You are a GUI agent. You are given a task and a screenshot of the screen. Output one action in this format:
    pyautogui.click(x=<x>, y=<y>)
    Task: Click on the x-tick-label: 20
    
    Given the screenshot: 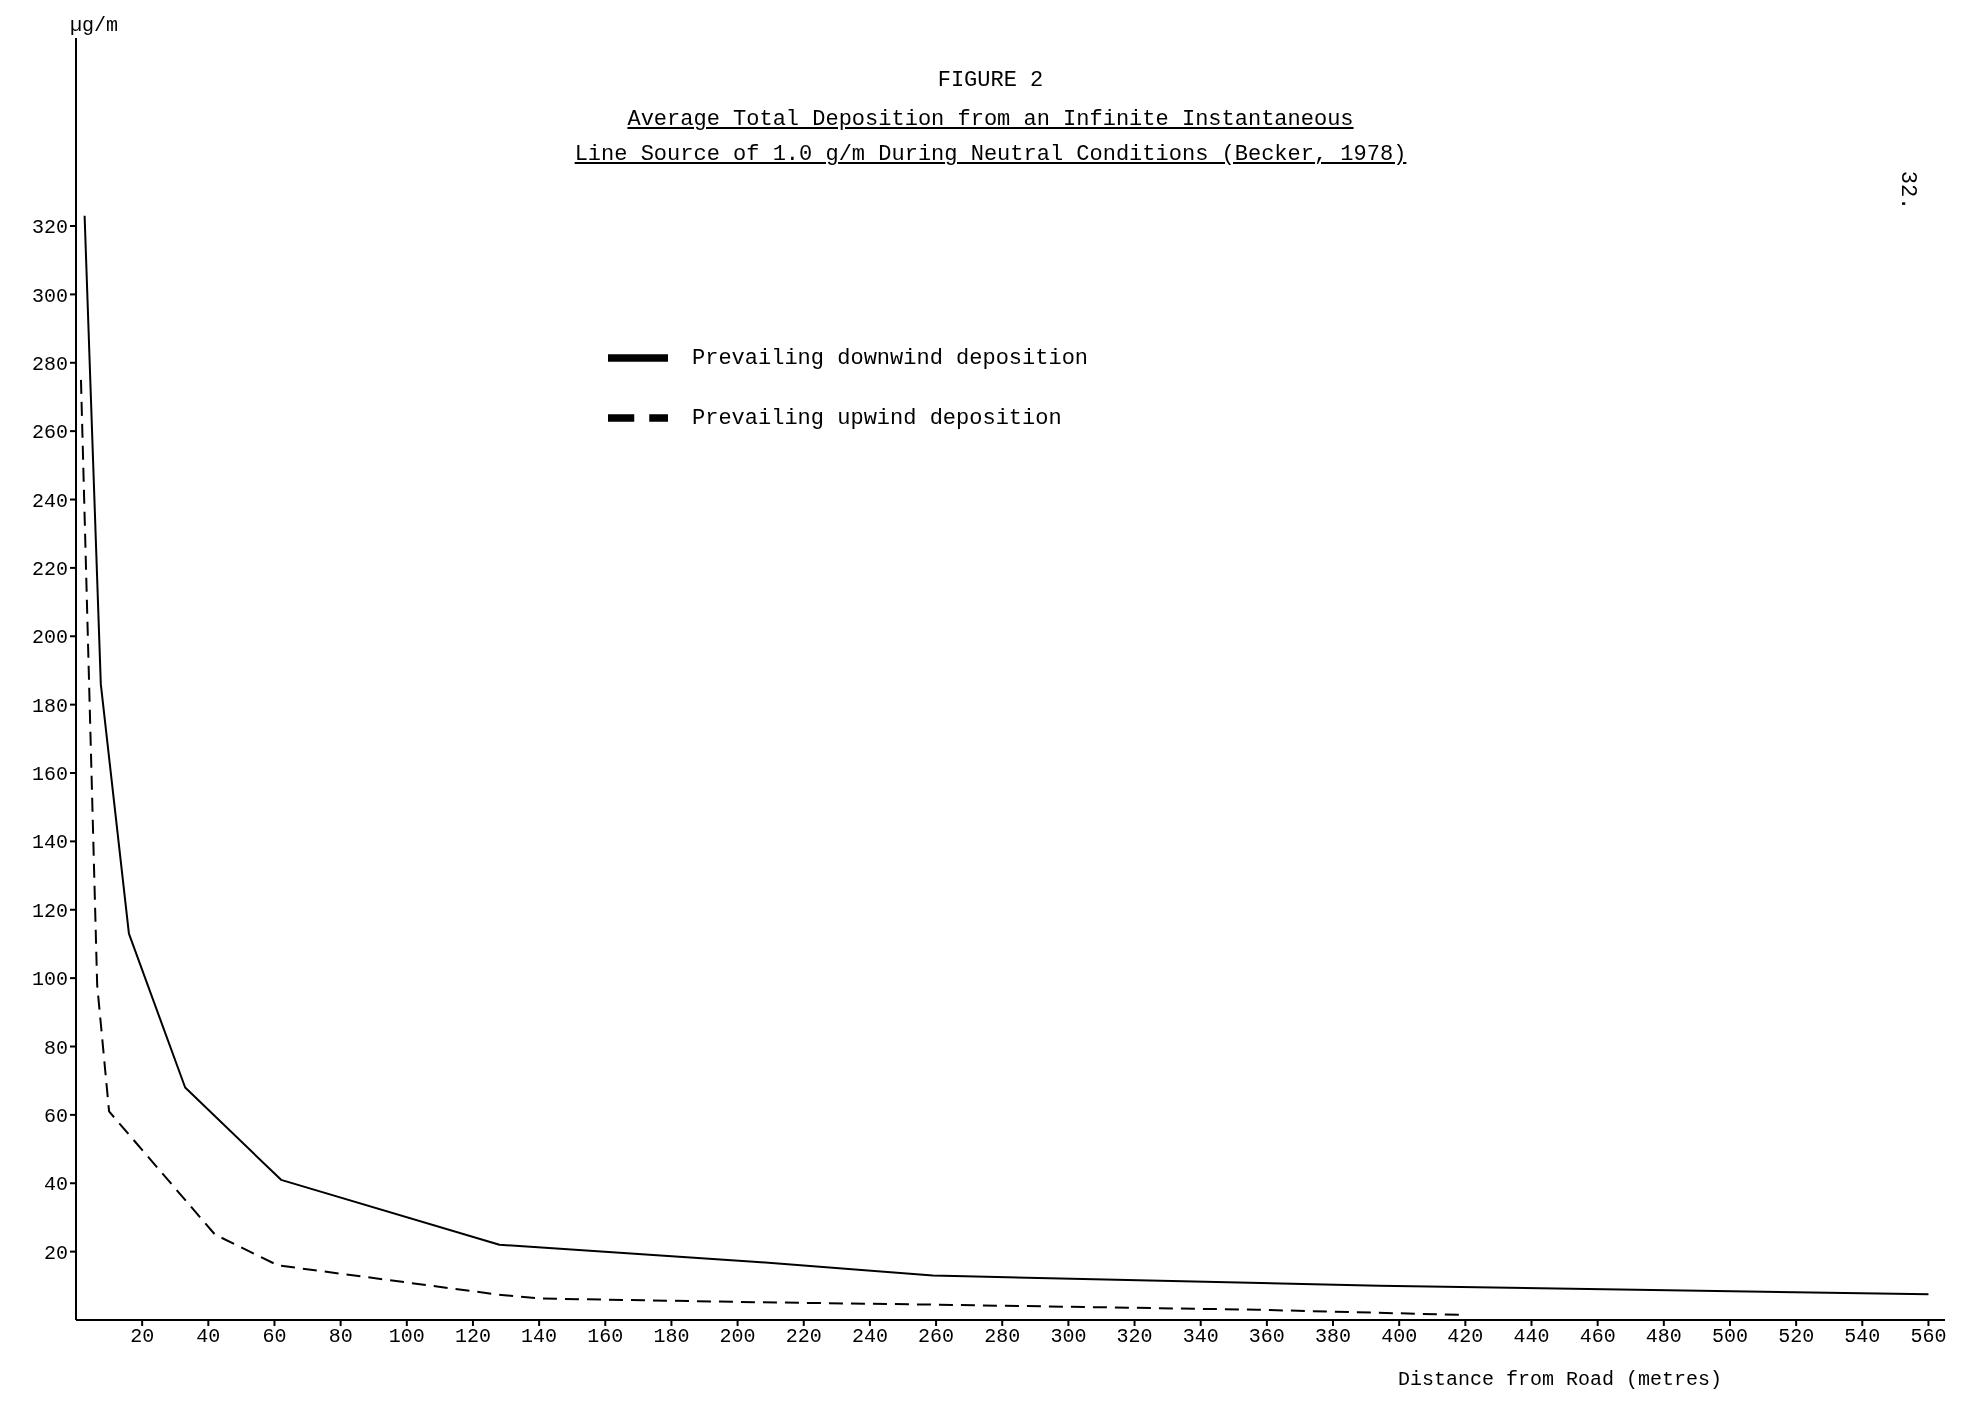 What is the action you would take?
    pyautogui.click(x=142, y=1337)
    